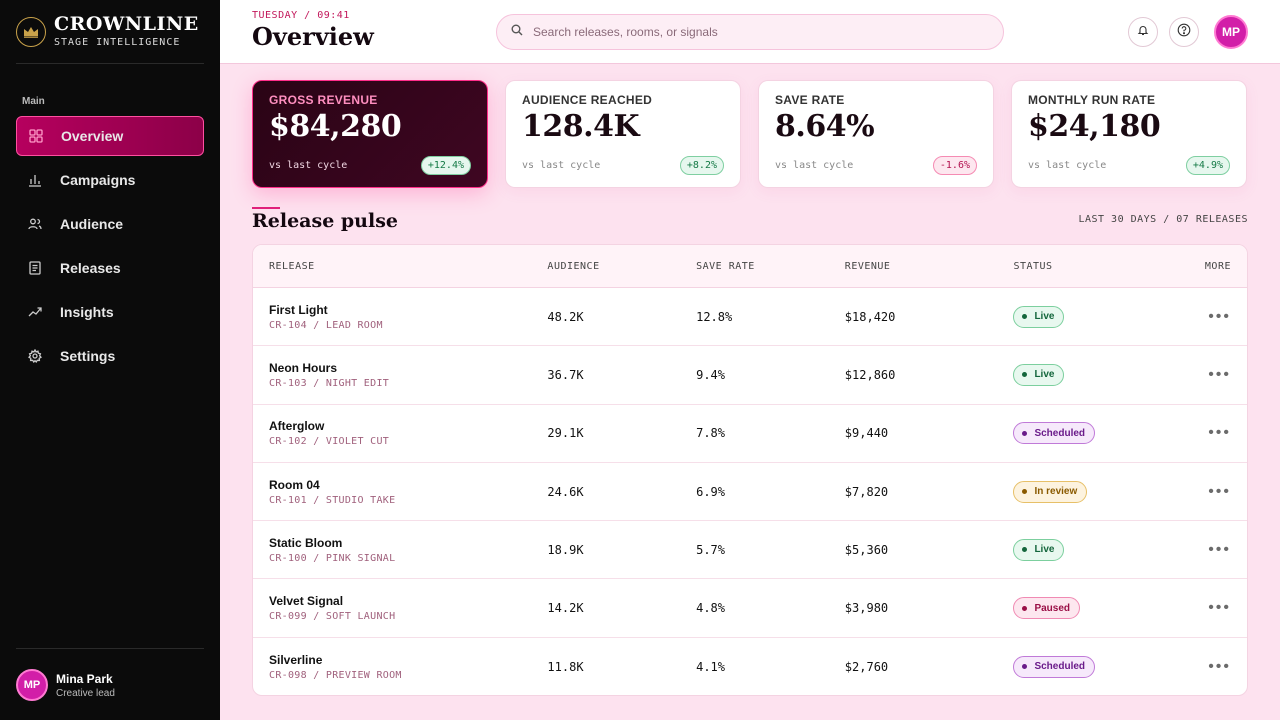 The image size is (1280, 720). What do you see at coordinates (294, 484) in the screenshot?
I see `release-name: Room 04` at bounding box center [294, 484].